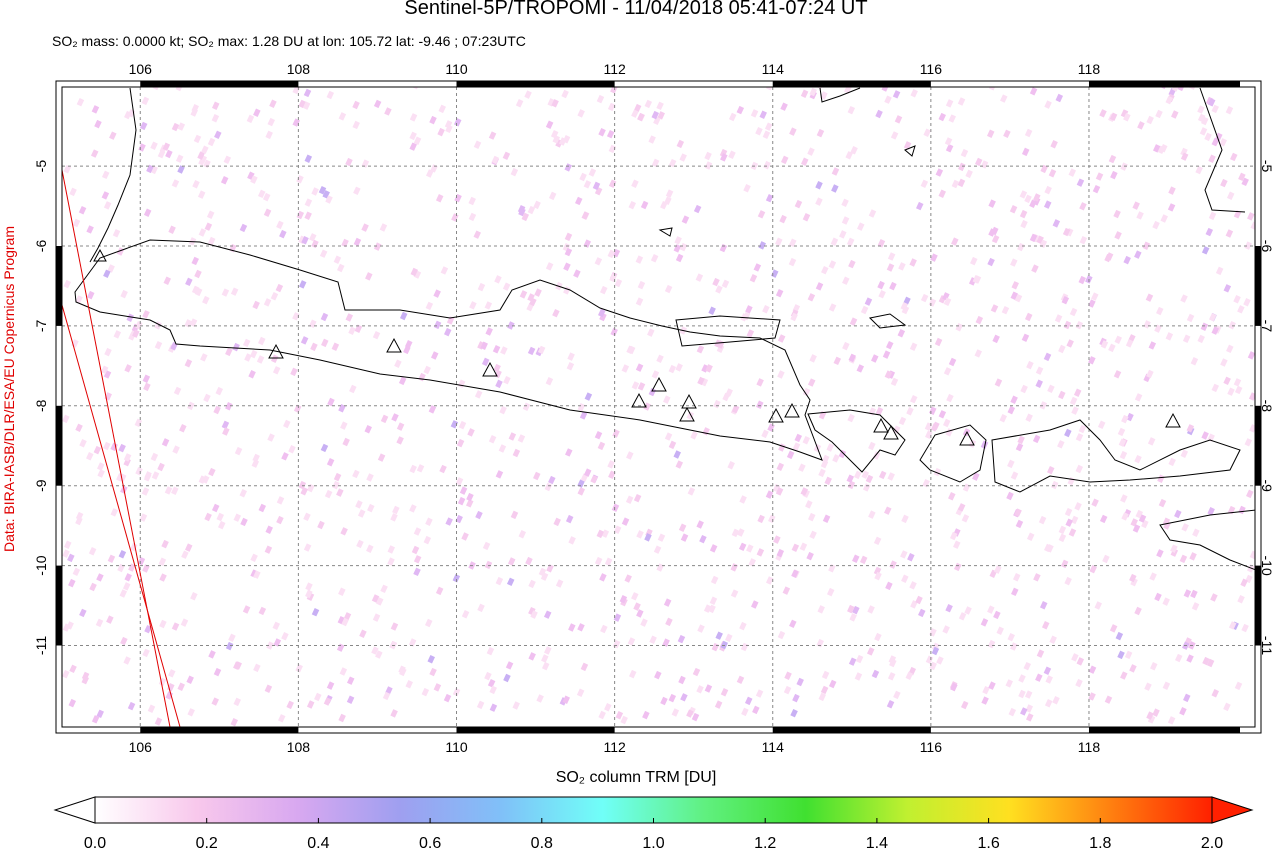 The image size is (1272, 858). What do you see at coordinates (1258, 605) in the screenshot?
I see `frame-bar` at bounding box center [1258, 605].